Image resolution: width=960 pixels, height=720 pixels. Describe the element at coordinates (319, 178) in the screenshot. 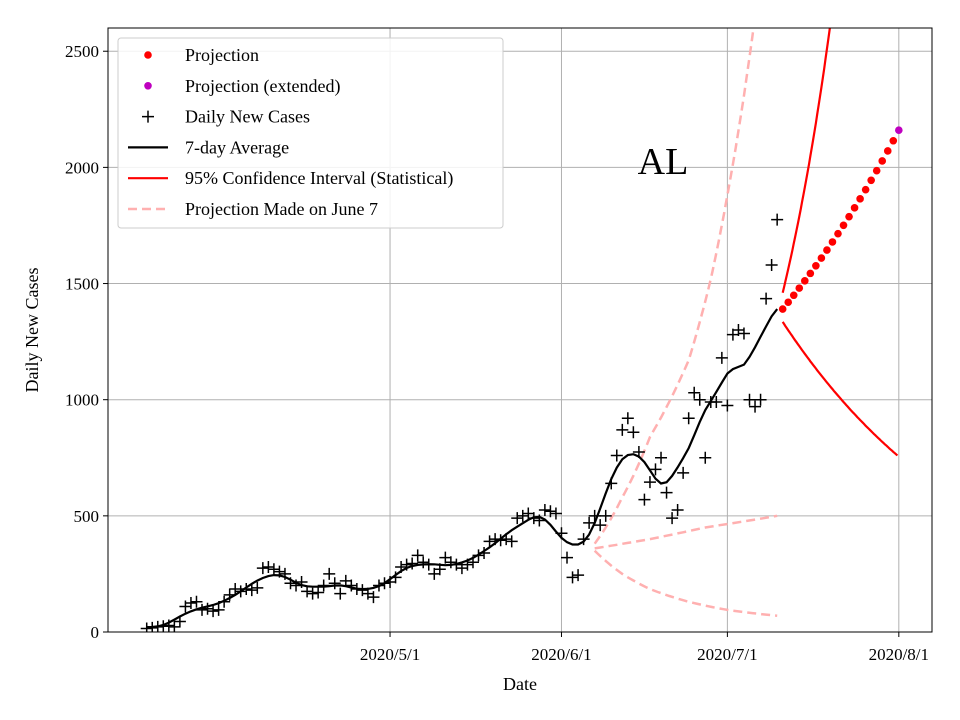

I see `legend-label-ci: 95% Confidence Interval (Statistical)` at that location.